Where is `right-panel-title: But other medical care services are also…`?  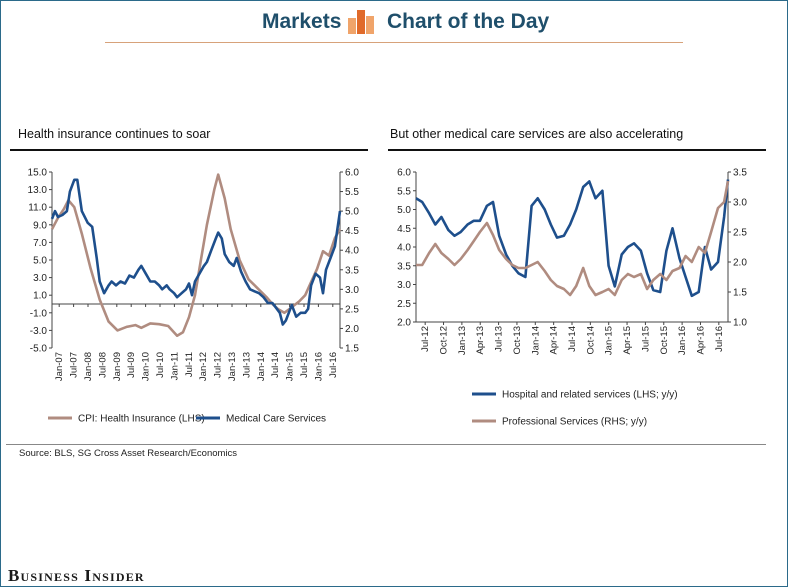
right-panel-title: But other medical care services are also… is located at coordinates (537, 134).